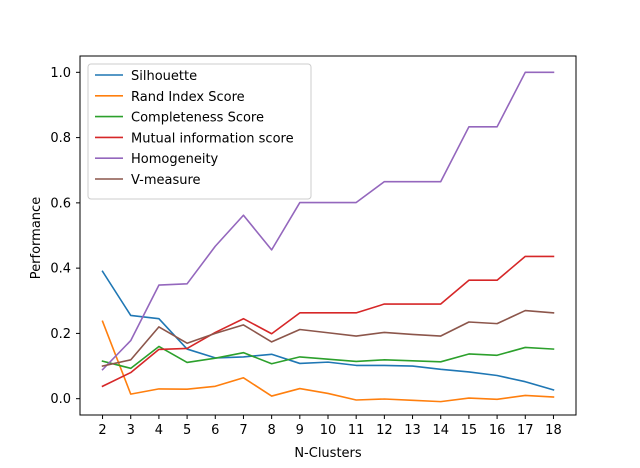 The image size is (640, 468). What do you see at coordinates (328, 357) in the screenshot?
I see `series-line-completeness-score` at bounding box center [328, 357].